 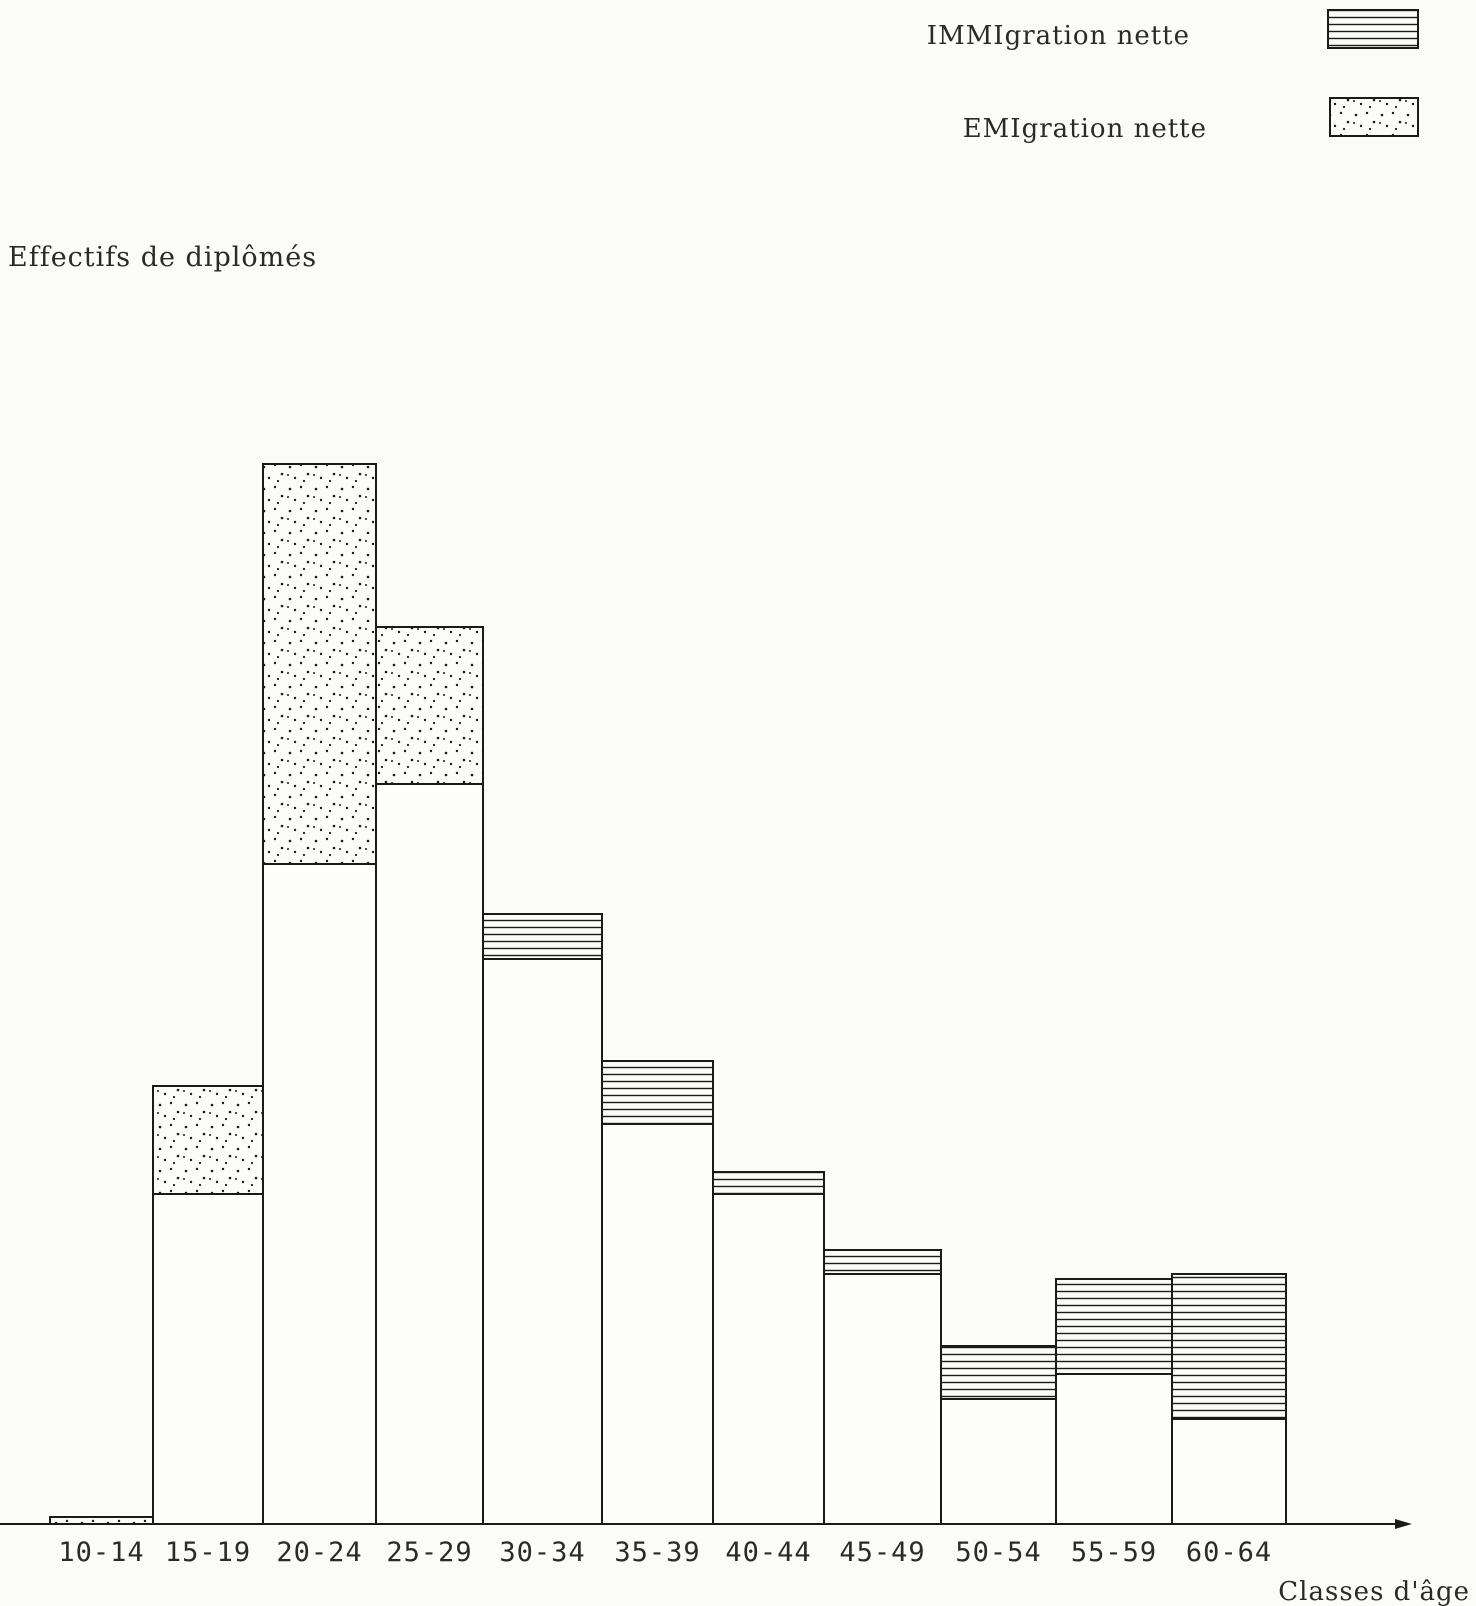 I want to click on legend-swatch-emigration, so click(x=1374, y=117).